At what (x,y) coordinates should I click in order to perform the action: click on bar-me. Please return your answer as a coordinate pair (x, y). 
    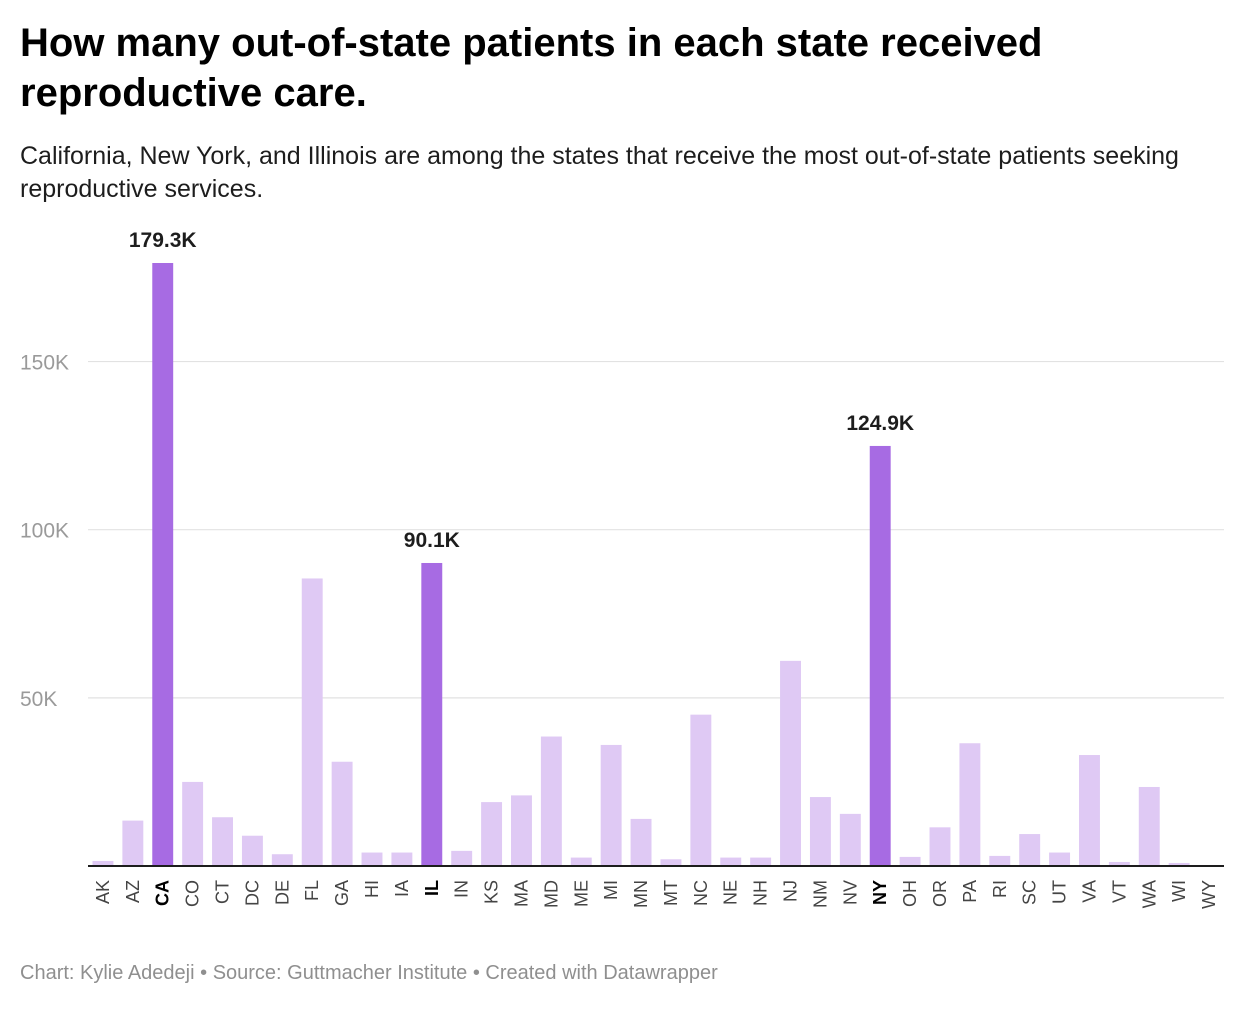
    Looking at the image, I should click on (581, 861).